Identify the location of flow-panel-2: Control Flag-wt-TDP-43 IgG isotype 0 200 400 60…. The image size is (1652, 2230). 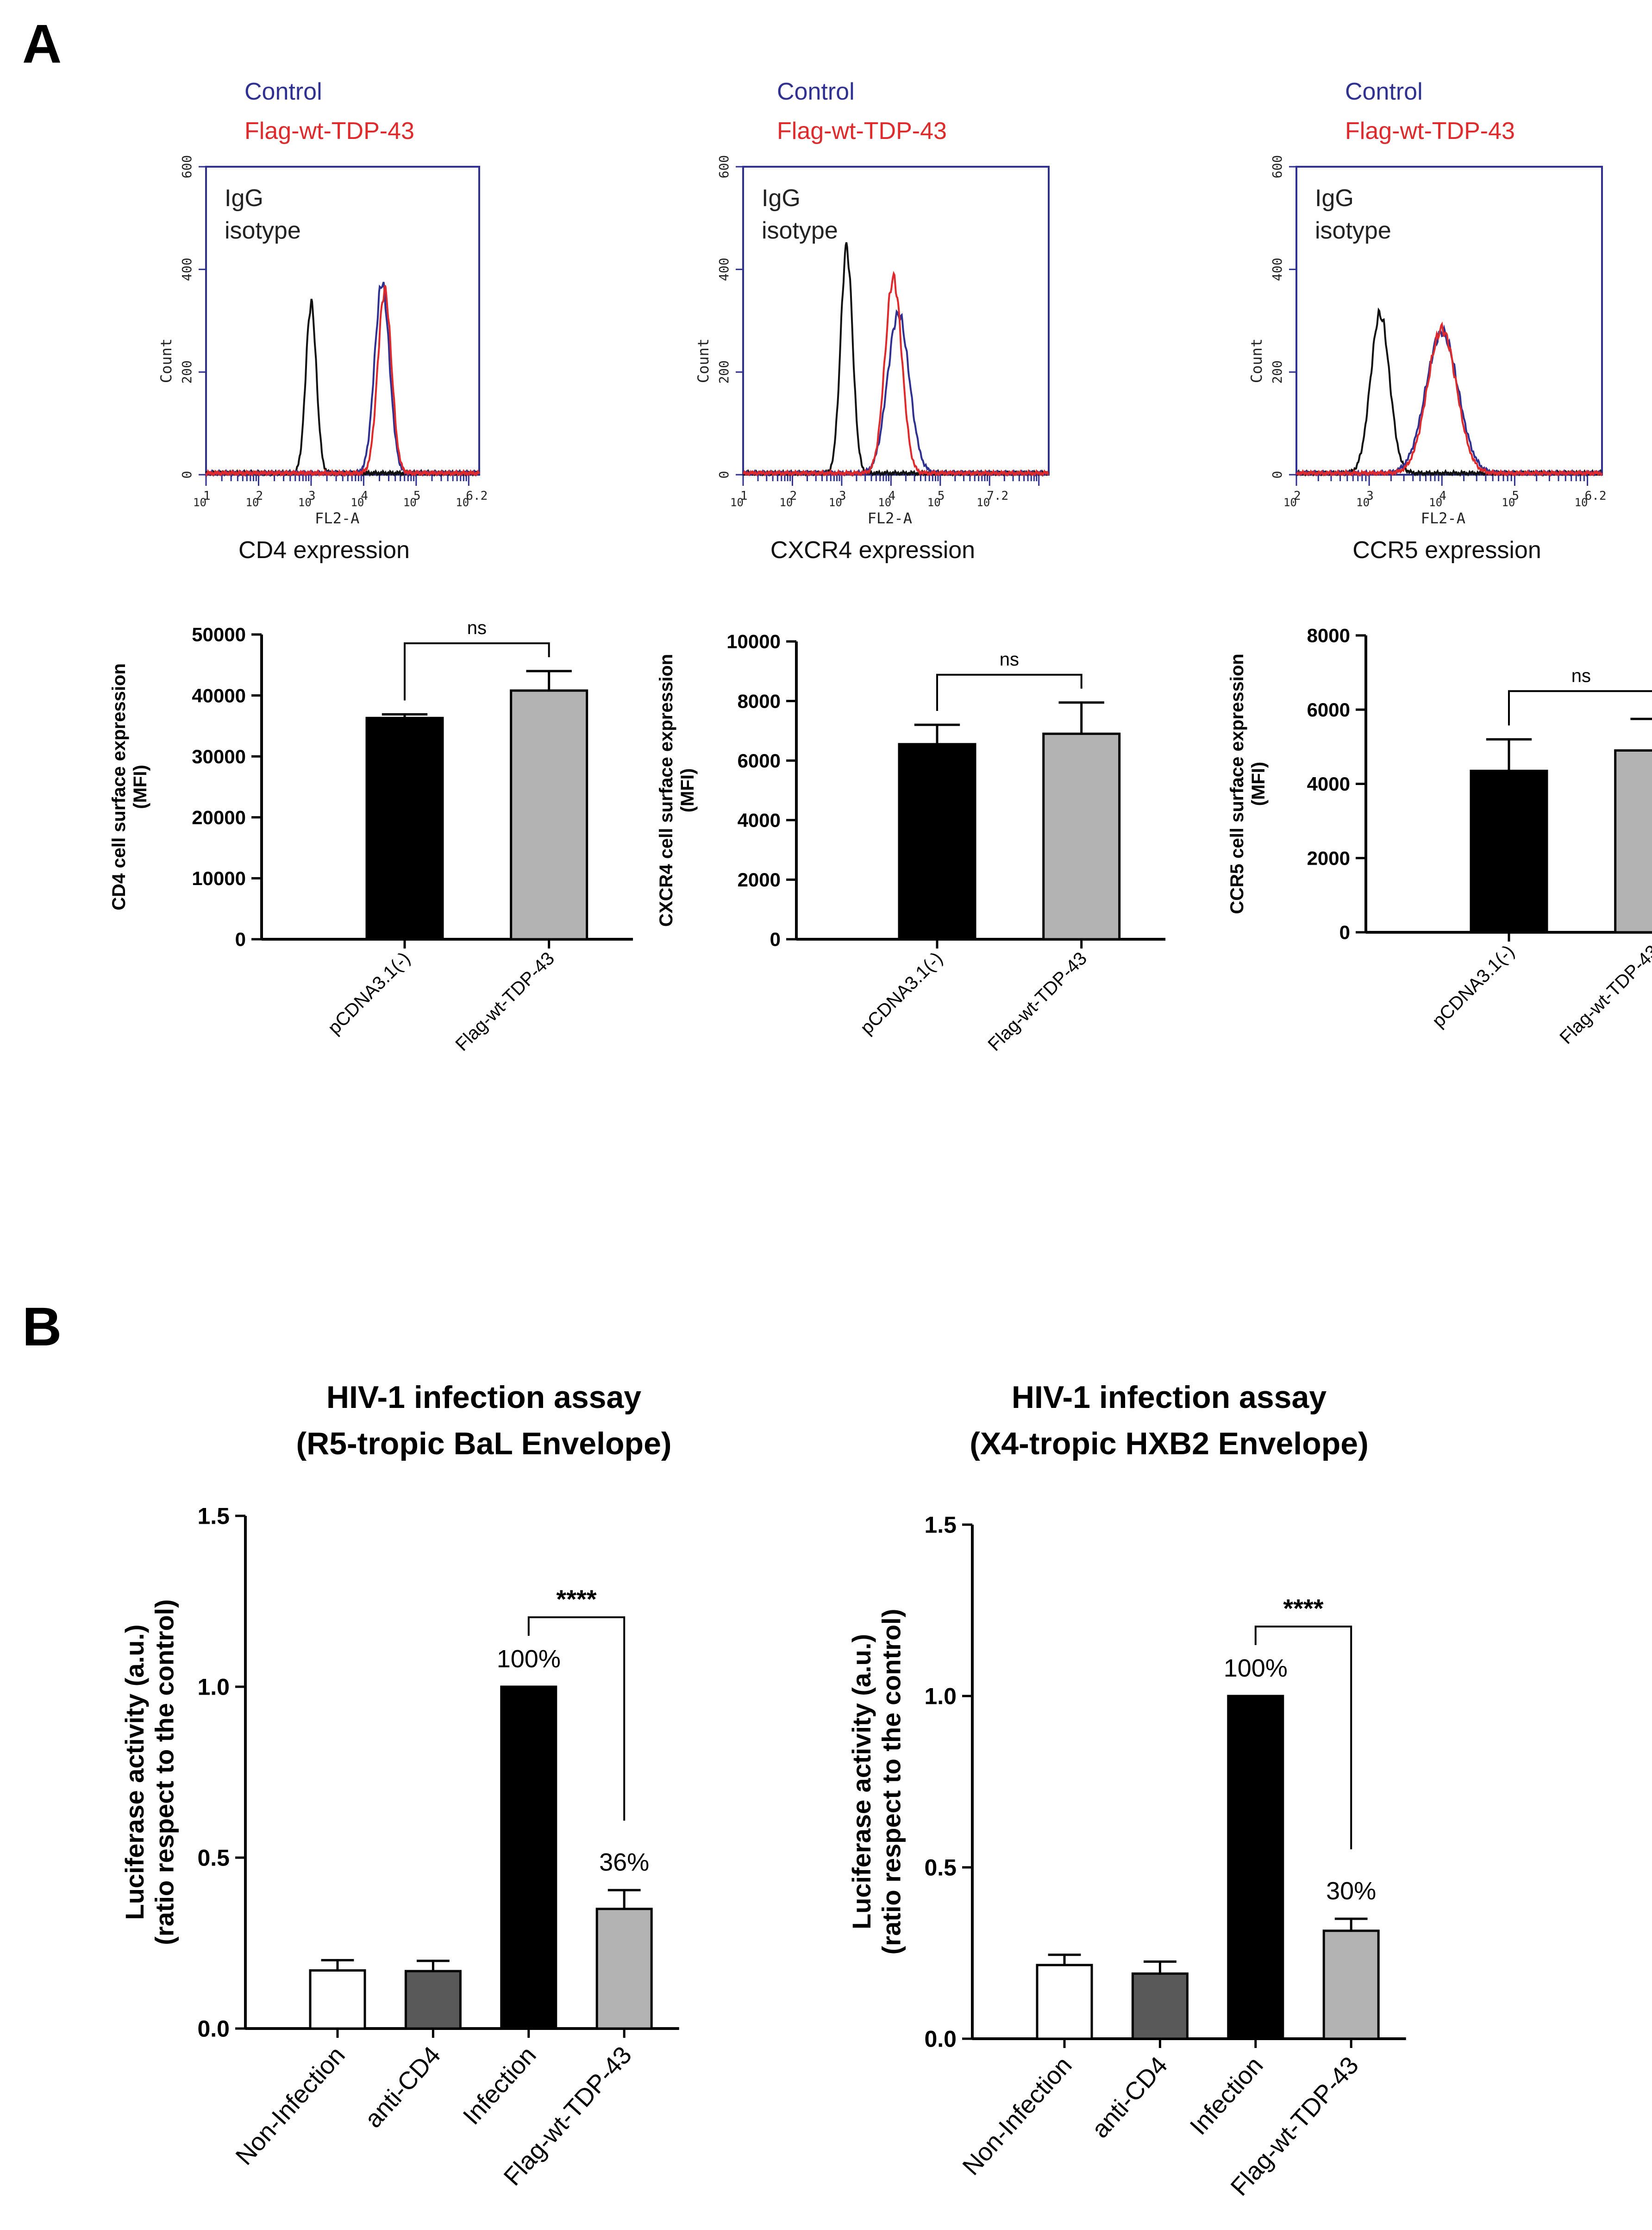
(872, 321).